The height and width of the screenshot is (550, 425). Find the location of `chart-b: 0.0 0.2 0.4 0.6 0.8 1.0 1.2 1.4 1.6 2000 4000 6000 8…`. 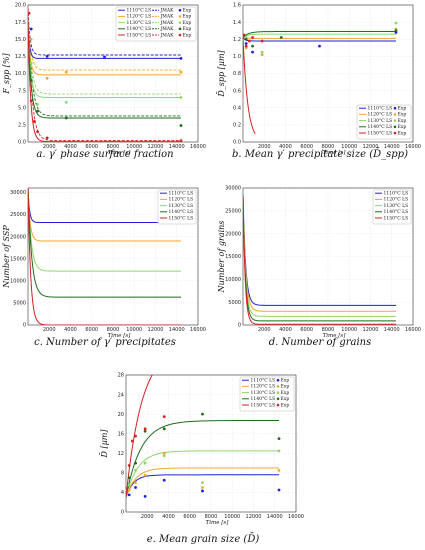

chart-b: 0.0 0.2 0.4 0.6 0.8 1.0 1.2 1.4 1.6 2000 4000 6000 8… is located at coordinates (319, 81).